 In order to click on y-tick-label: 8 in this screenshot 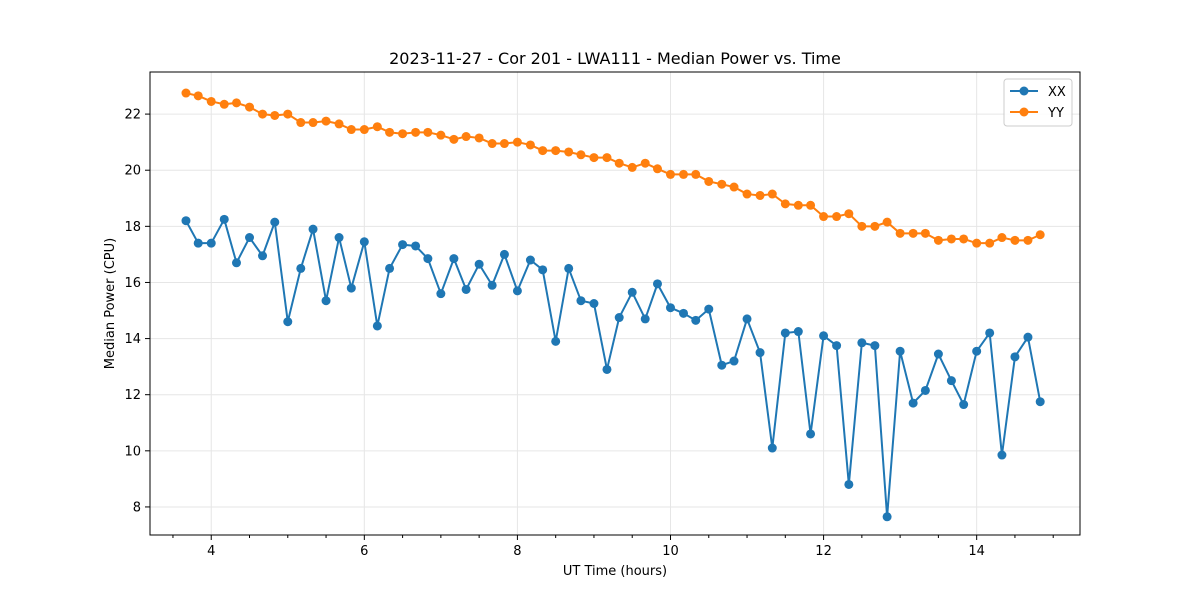, I will do `click(137, 507)`.